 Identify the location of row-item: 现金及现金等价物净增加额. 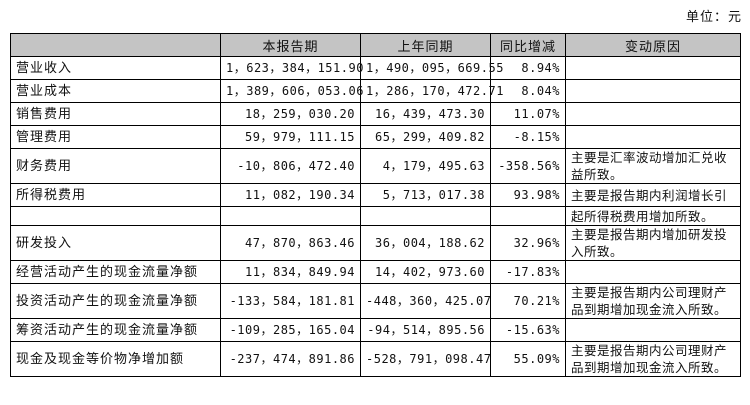
(115, 359).